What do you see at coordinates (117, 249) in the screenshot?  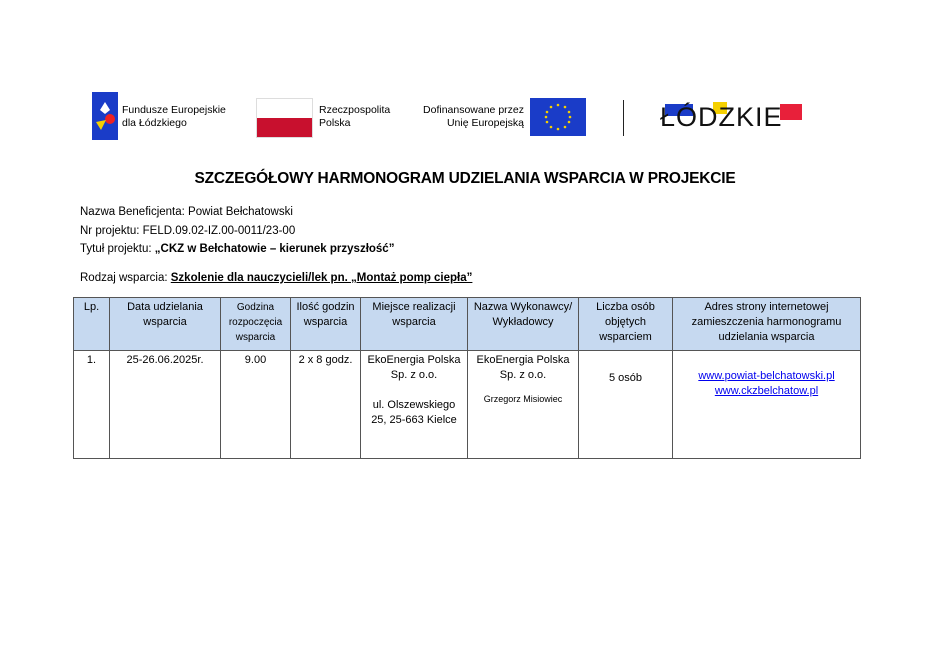 I see `tytul-label: Tytuł projektu:` at bounding box center [117, 249].